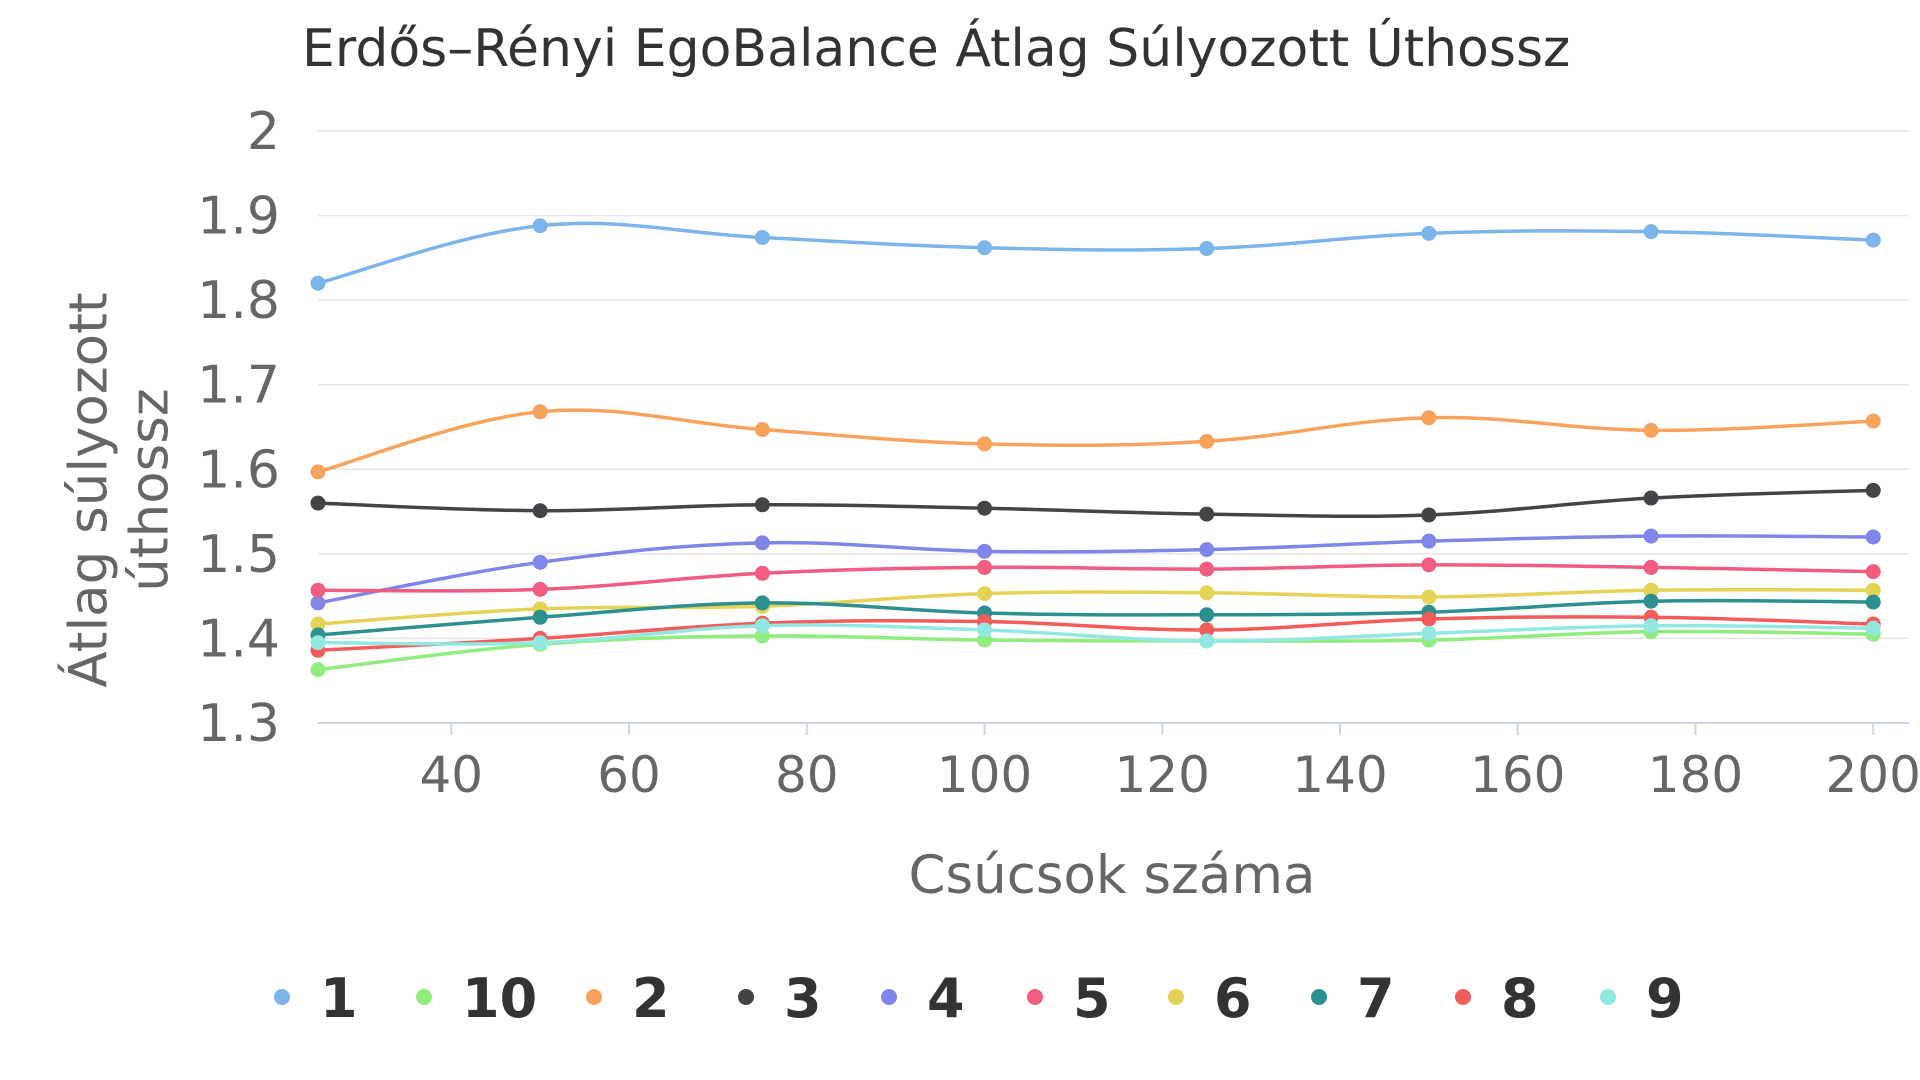  What do you see at coordinates (979, 998) in the screenshot?
I see `legend: 1 10 2 3 4 5 6 7 8 9` at bounding box center [979, 998].